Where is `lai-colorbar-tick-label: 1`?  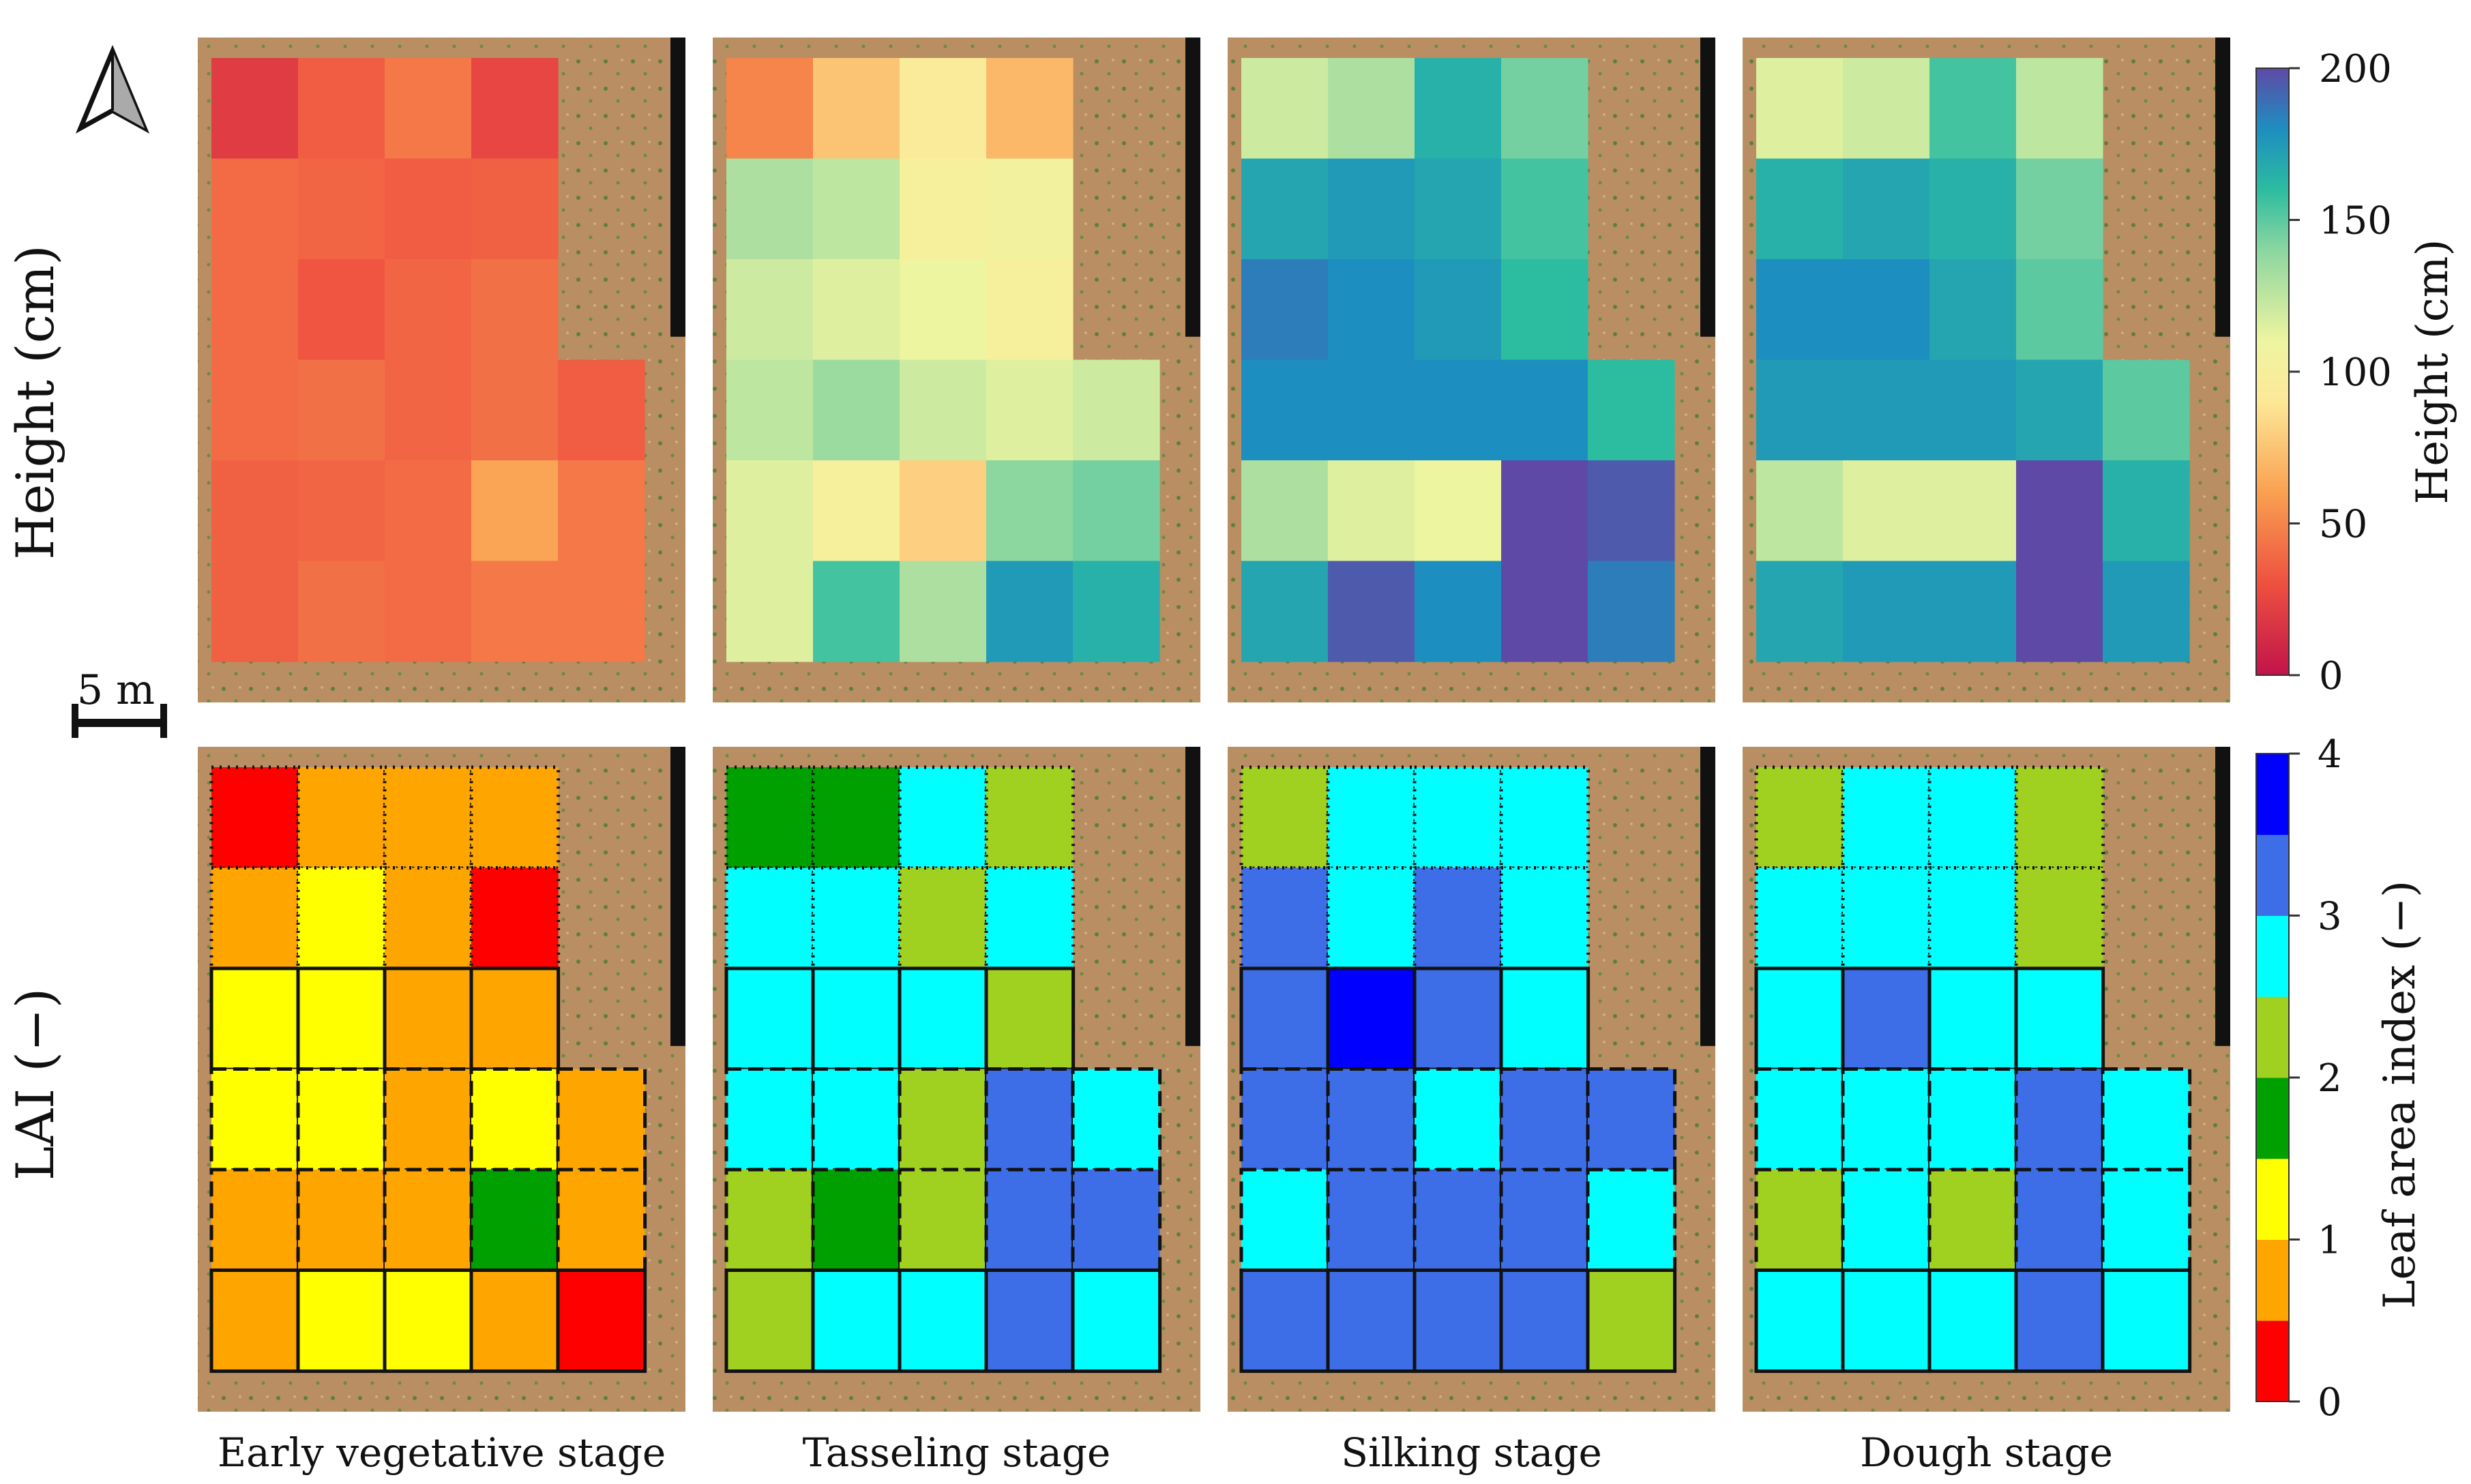 lai-colorbar-tick-label: 1 is located at coordinates (2330, 1241).